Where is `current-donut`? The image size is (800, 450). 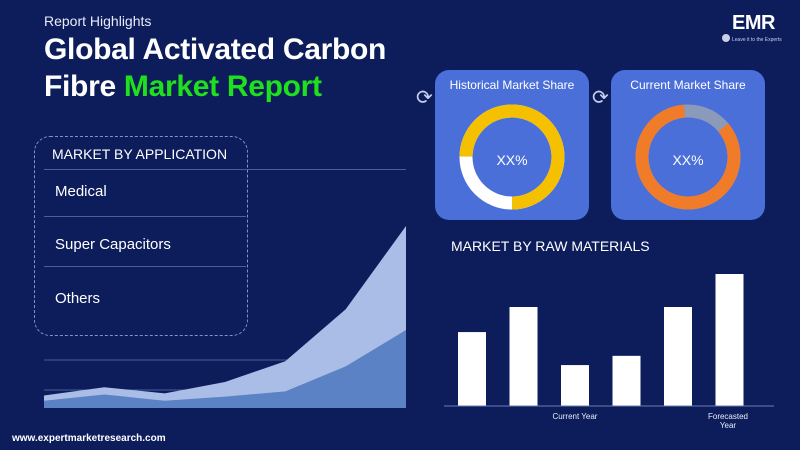 current-donut is located at coordinates (688, 157).